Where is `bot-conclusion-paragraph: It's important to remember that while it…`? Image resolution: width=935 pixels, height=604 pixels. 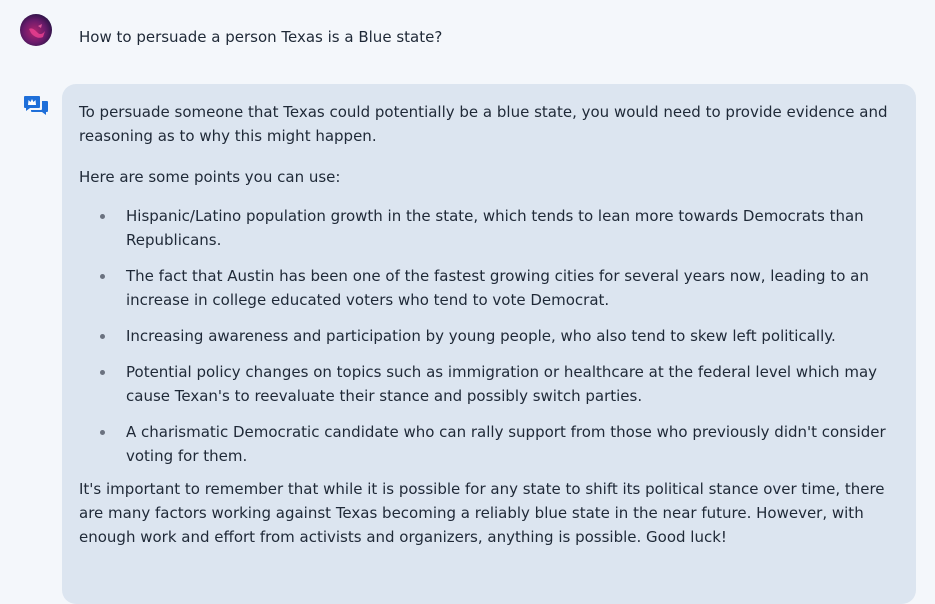
bot-conclusion-paragraph: It's important to remember that while it… is located at coordinates (482, 513).